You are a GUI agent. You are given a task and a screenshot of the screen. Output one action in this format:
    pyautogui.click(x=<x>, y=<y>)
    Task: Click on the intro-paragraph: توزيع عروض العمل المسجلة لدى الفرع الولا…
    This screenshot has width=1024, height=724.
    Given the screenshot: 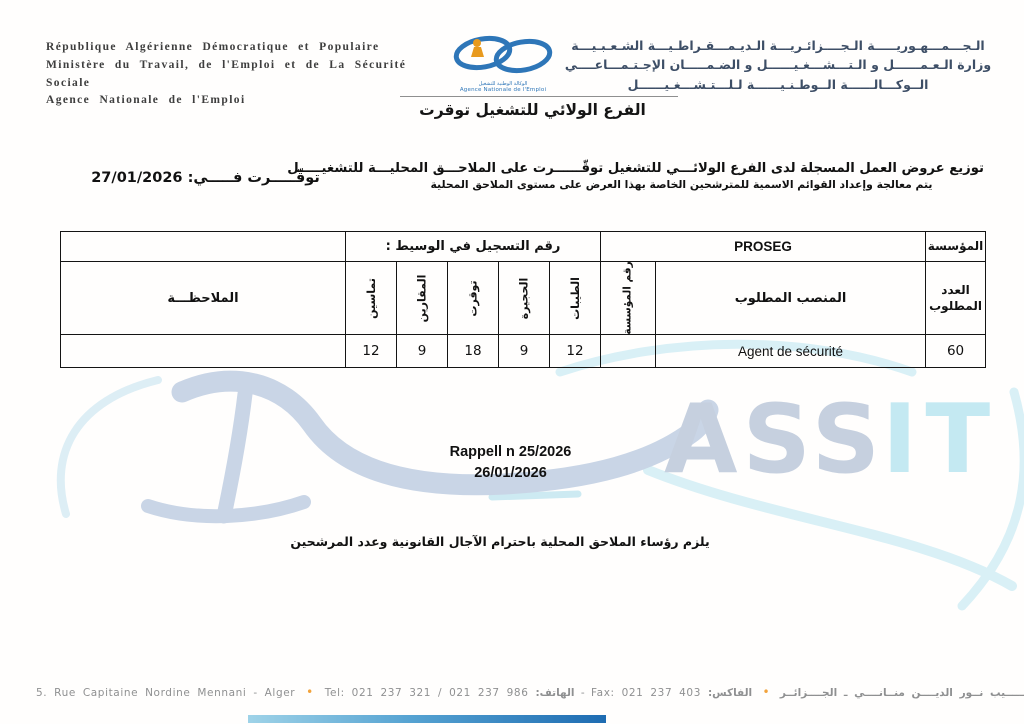 What is the action you would take?
    pyautogui.click(x=635, y=176)
    